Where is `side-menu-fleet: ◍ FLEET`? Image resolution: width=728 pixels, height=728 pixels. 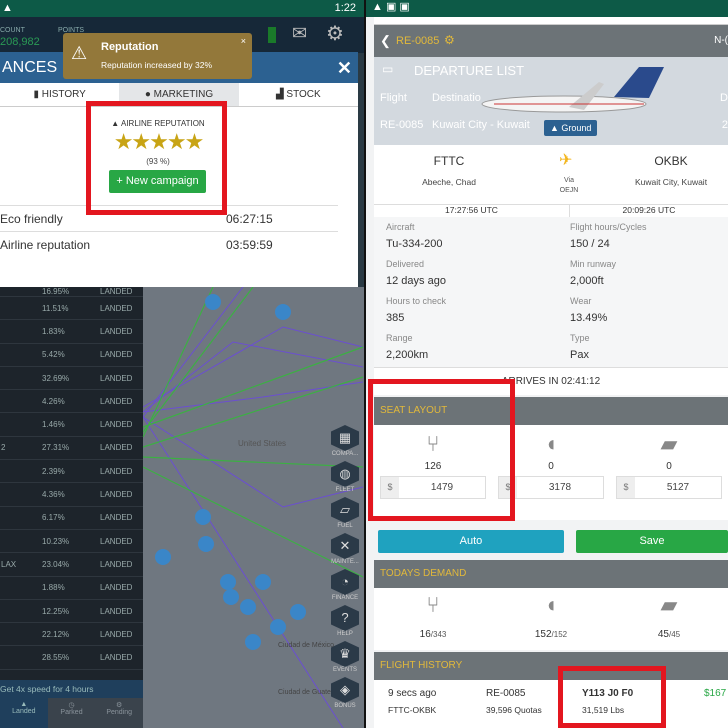
side-menu-fleet: ◍ FLEET is located at coordinates (345, 477).